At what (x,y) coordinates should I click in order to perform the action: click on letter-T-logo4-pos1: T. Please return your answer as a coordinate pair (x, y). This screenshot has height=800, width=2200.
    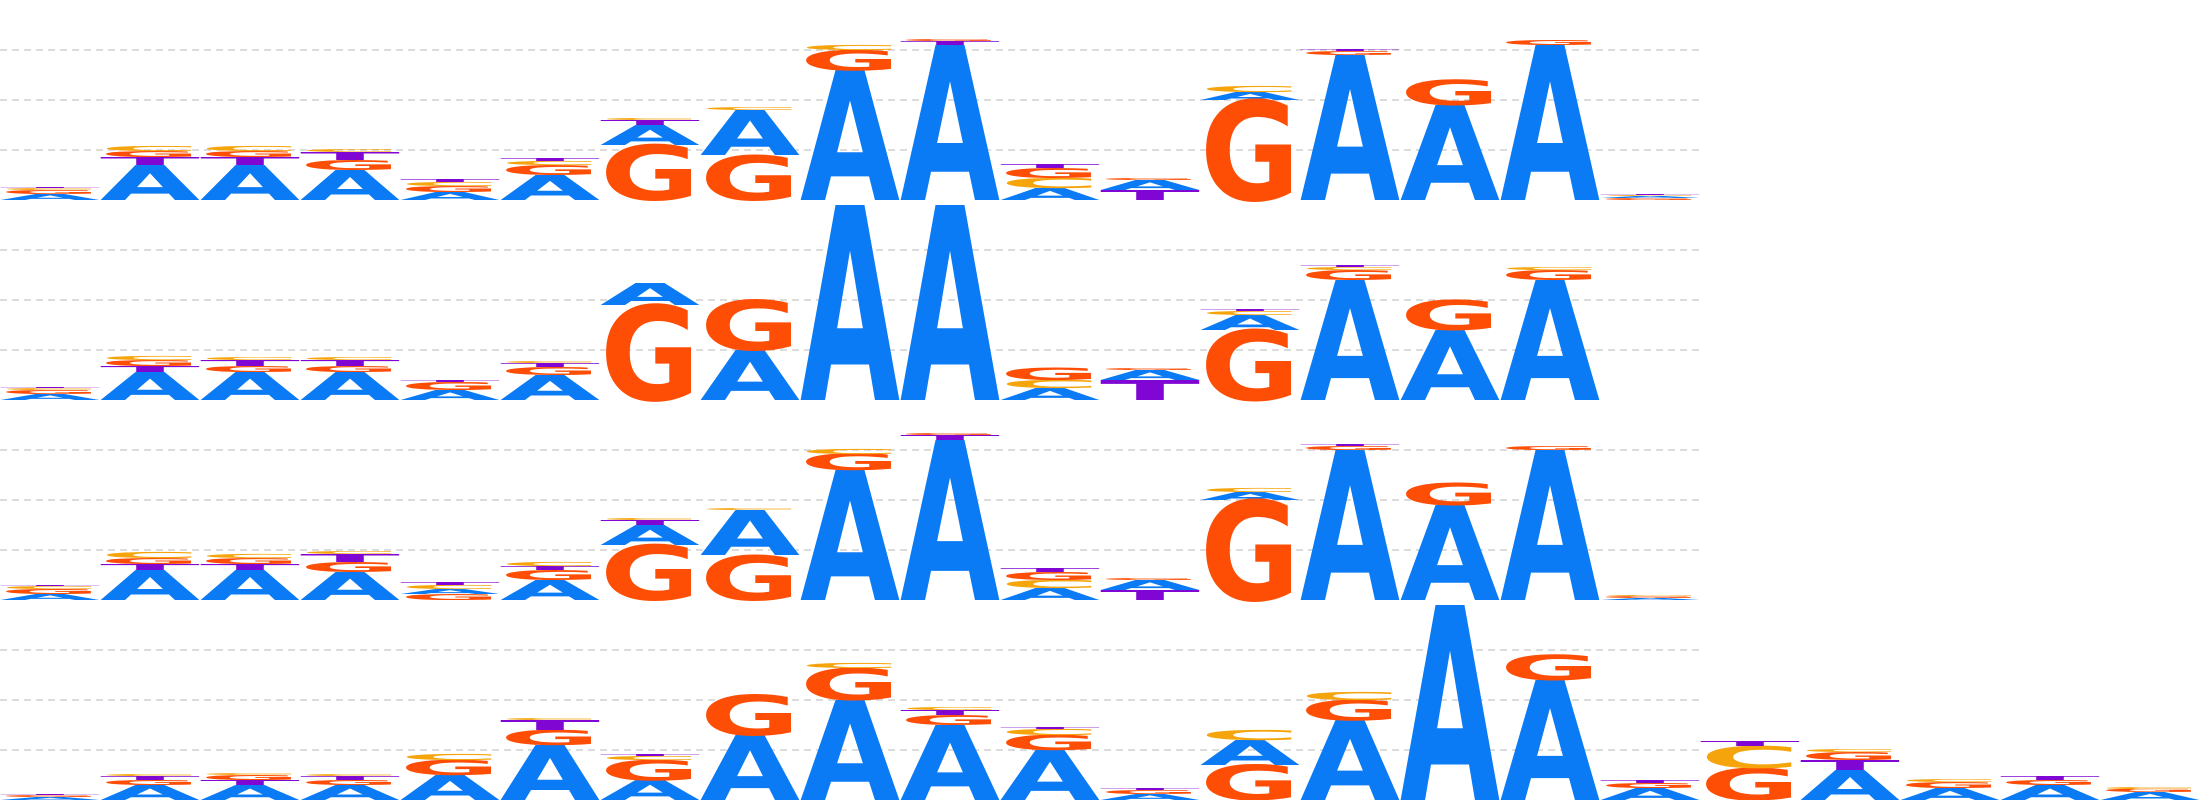
    Looking at the image, I should click on (50, 795).